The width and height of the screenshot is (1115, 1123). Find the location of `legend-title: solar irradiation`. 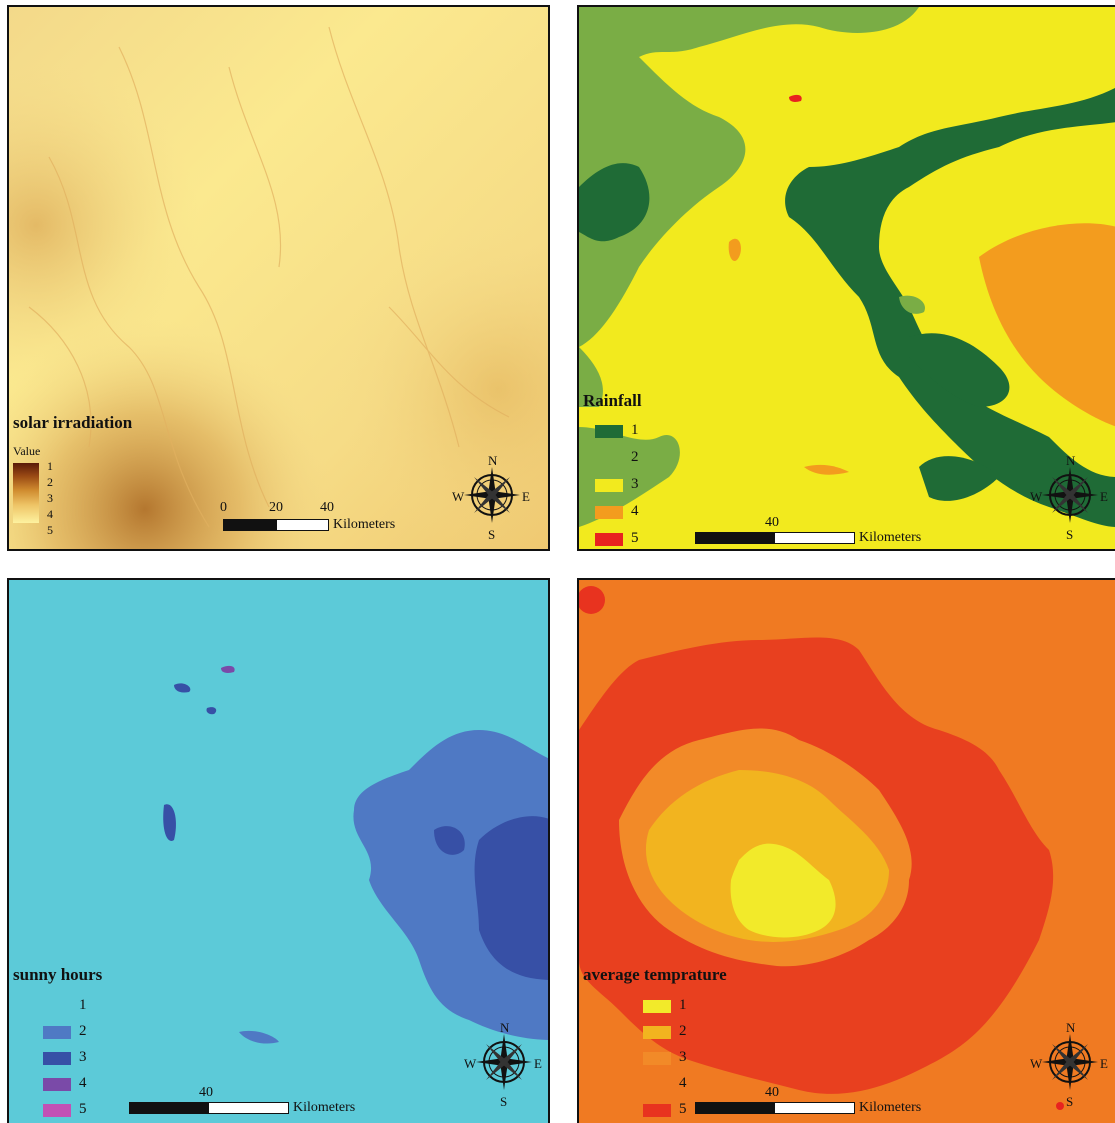

legend-title: solar irradiation is located at coordinates (73, 422).